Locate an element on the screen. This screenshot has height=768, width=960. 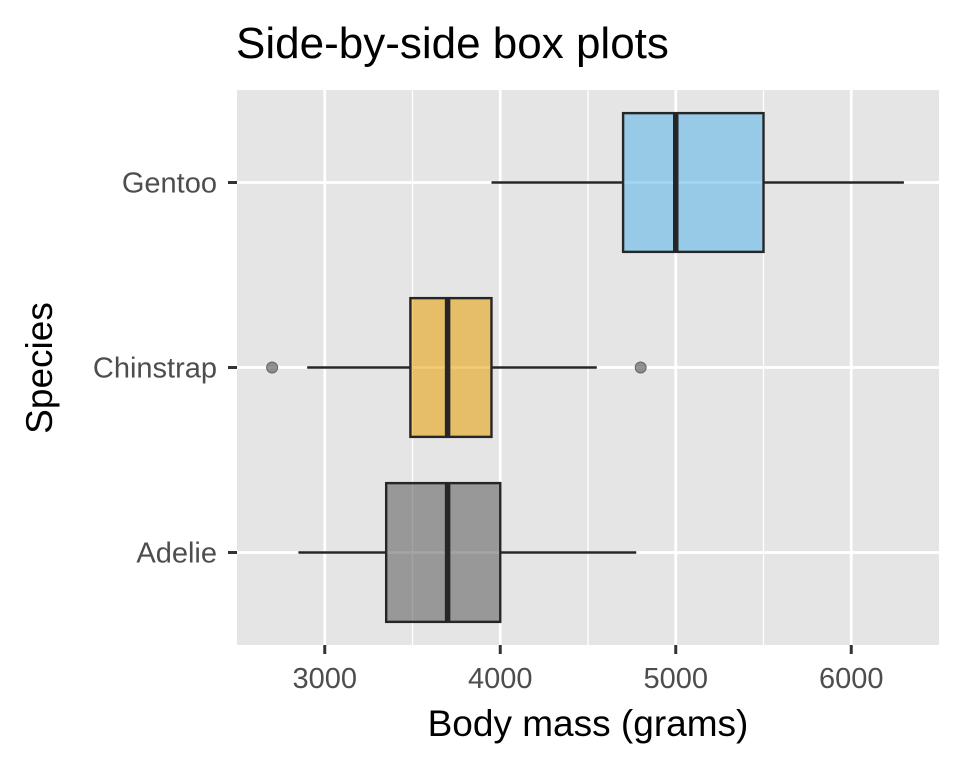
x-tick-label: 6000 is located at coordinates (851, 679).